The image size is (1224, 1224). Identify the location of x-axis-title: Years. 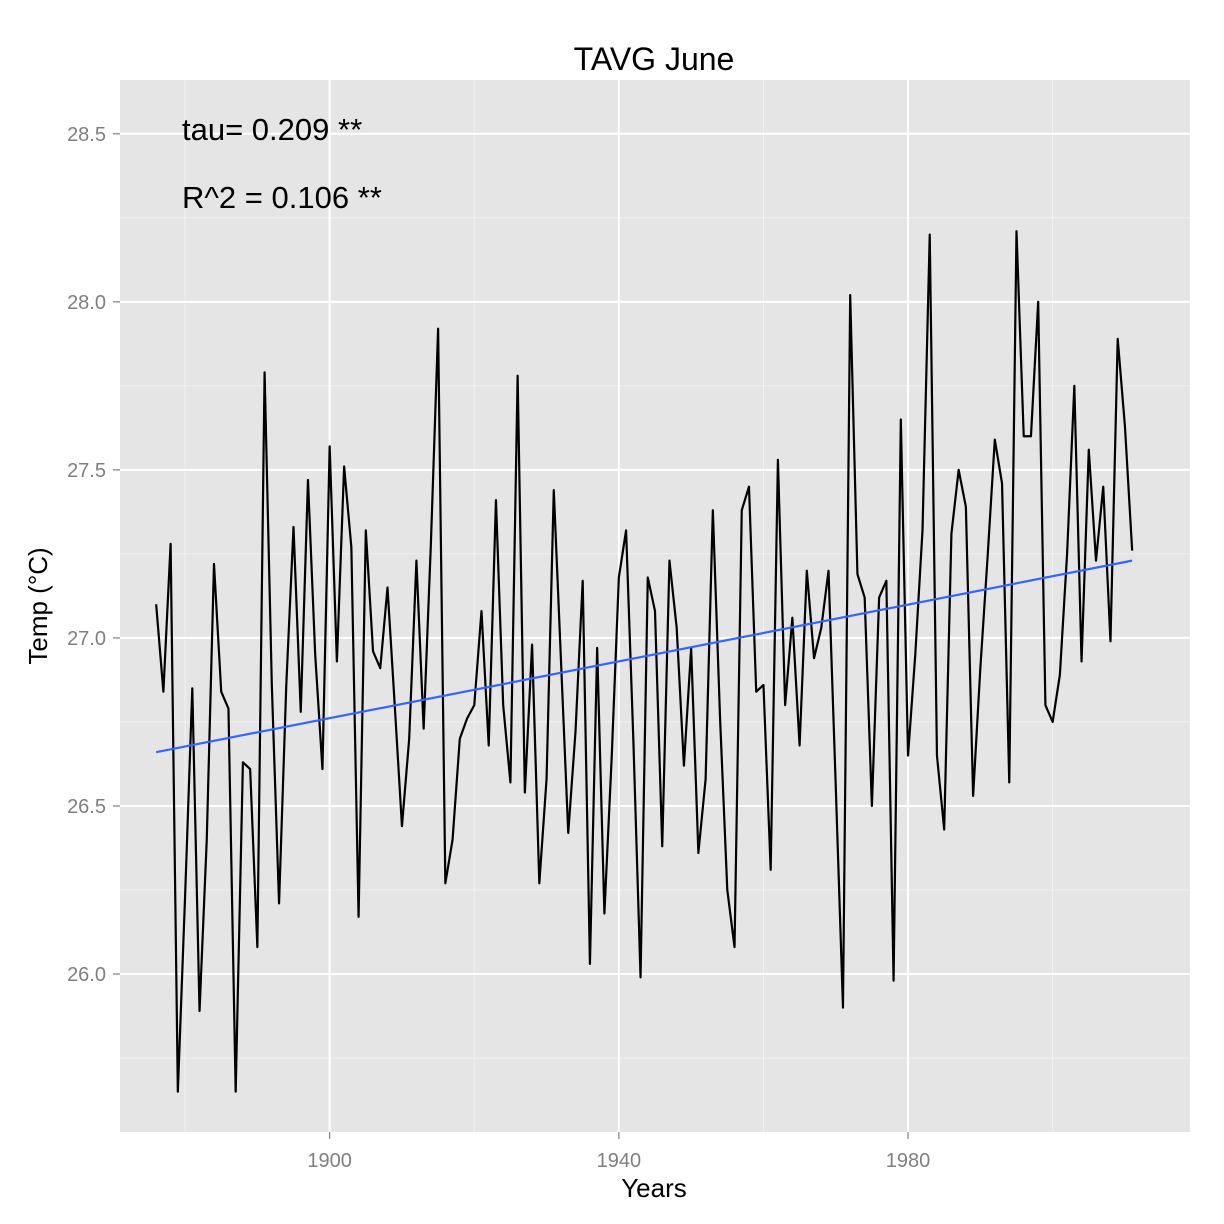
(654, 1188).